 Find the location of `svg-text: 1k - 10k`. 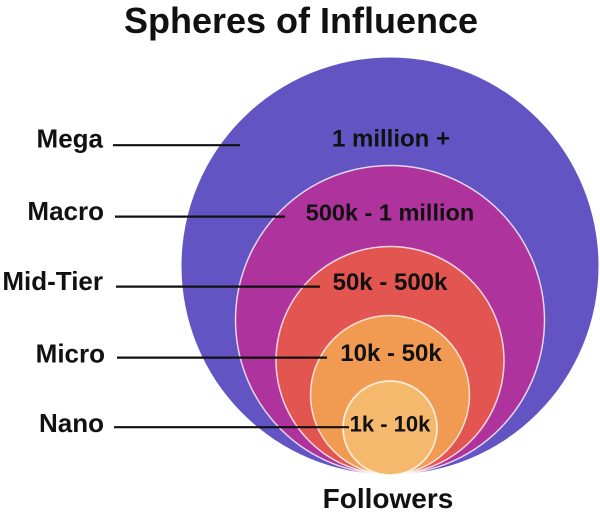

svg-text: 1k - 10k is located at coordinates (390, 424).